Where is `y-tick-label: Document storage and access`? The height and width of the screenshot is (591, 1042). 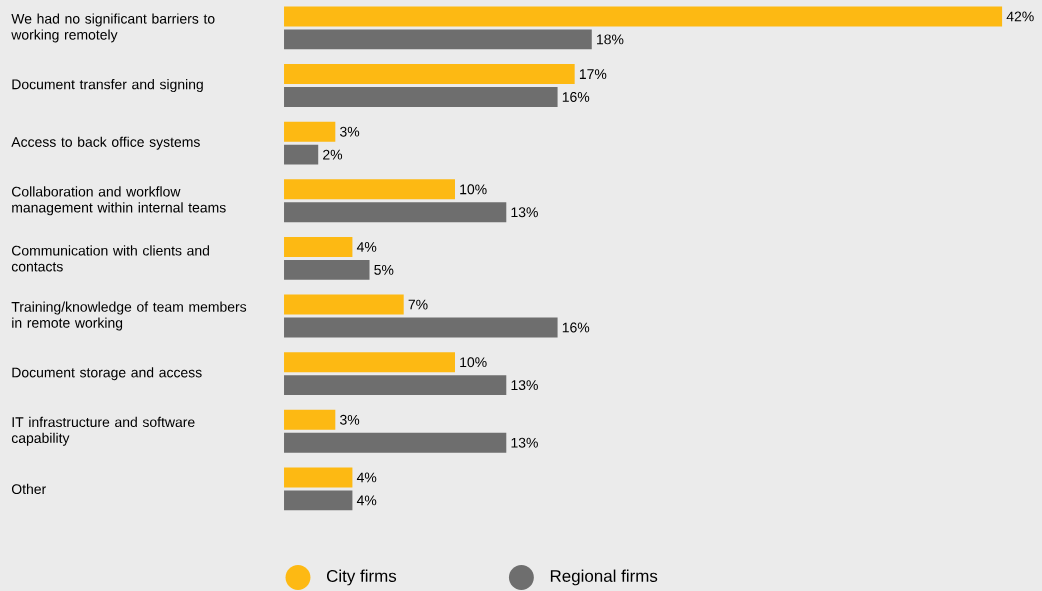
y-tick-label: Document storage and access is located at coordinates (107, 373).